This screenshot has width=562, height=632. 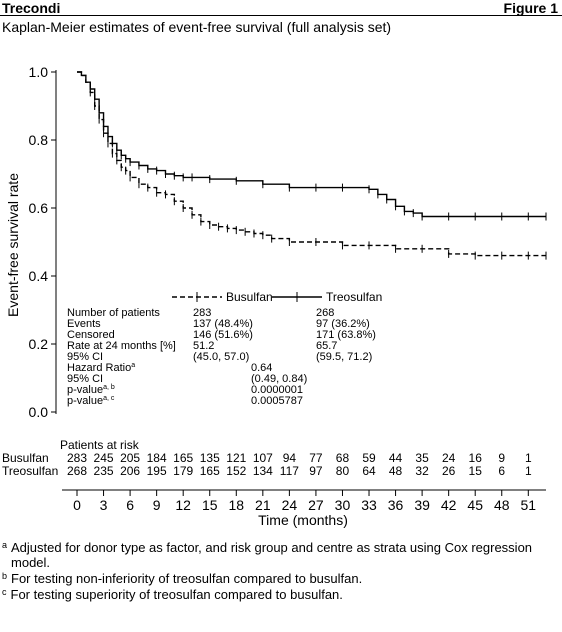 I want to click on at-risk-count: 121, so click(x=236, y=458).